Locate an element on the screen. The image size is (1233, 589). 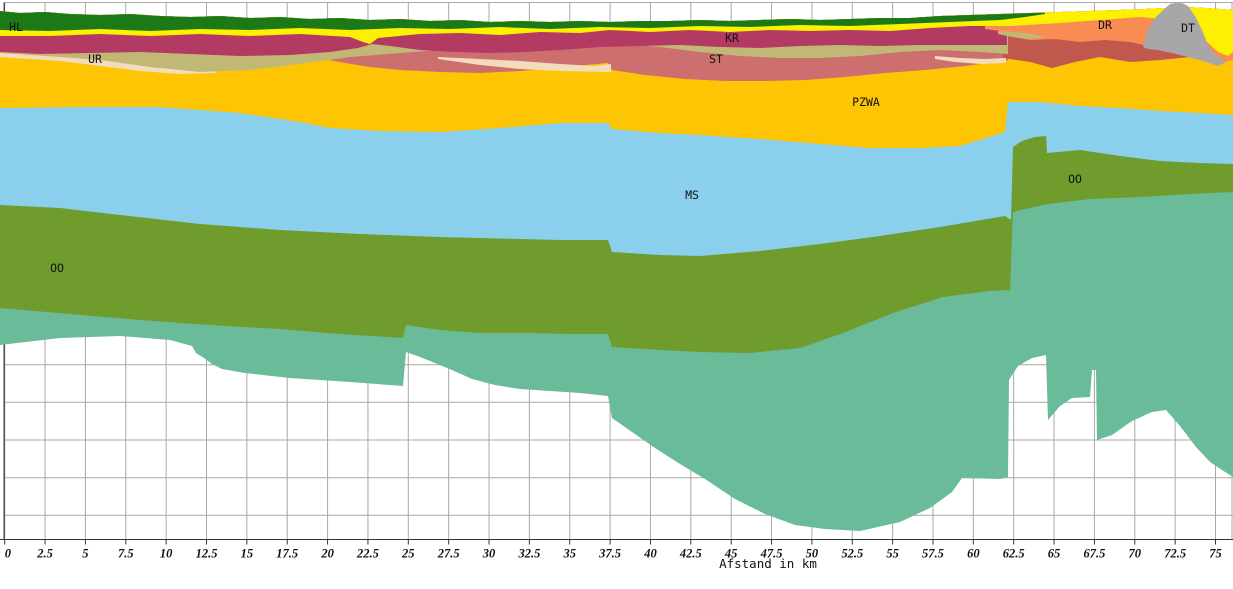
x-tick-label-35: 35 is located at coordinates (569, 554).